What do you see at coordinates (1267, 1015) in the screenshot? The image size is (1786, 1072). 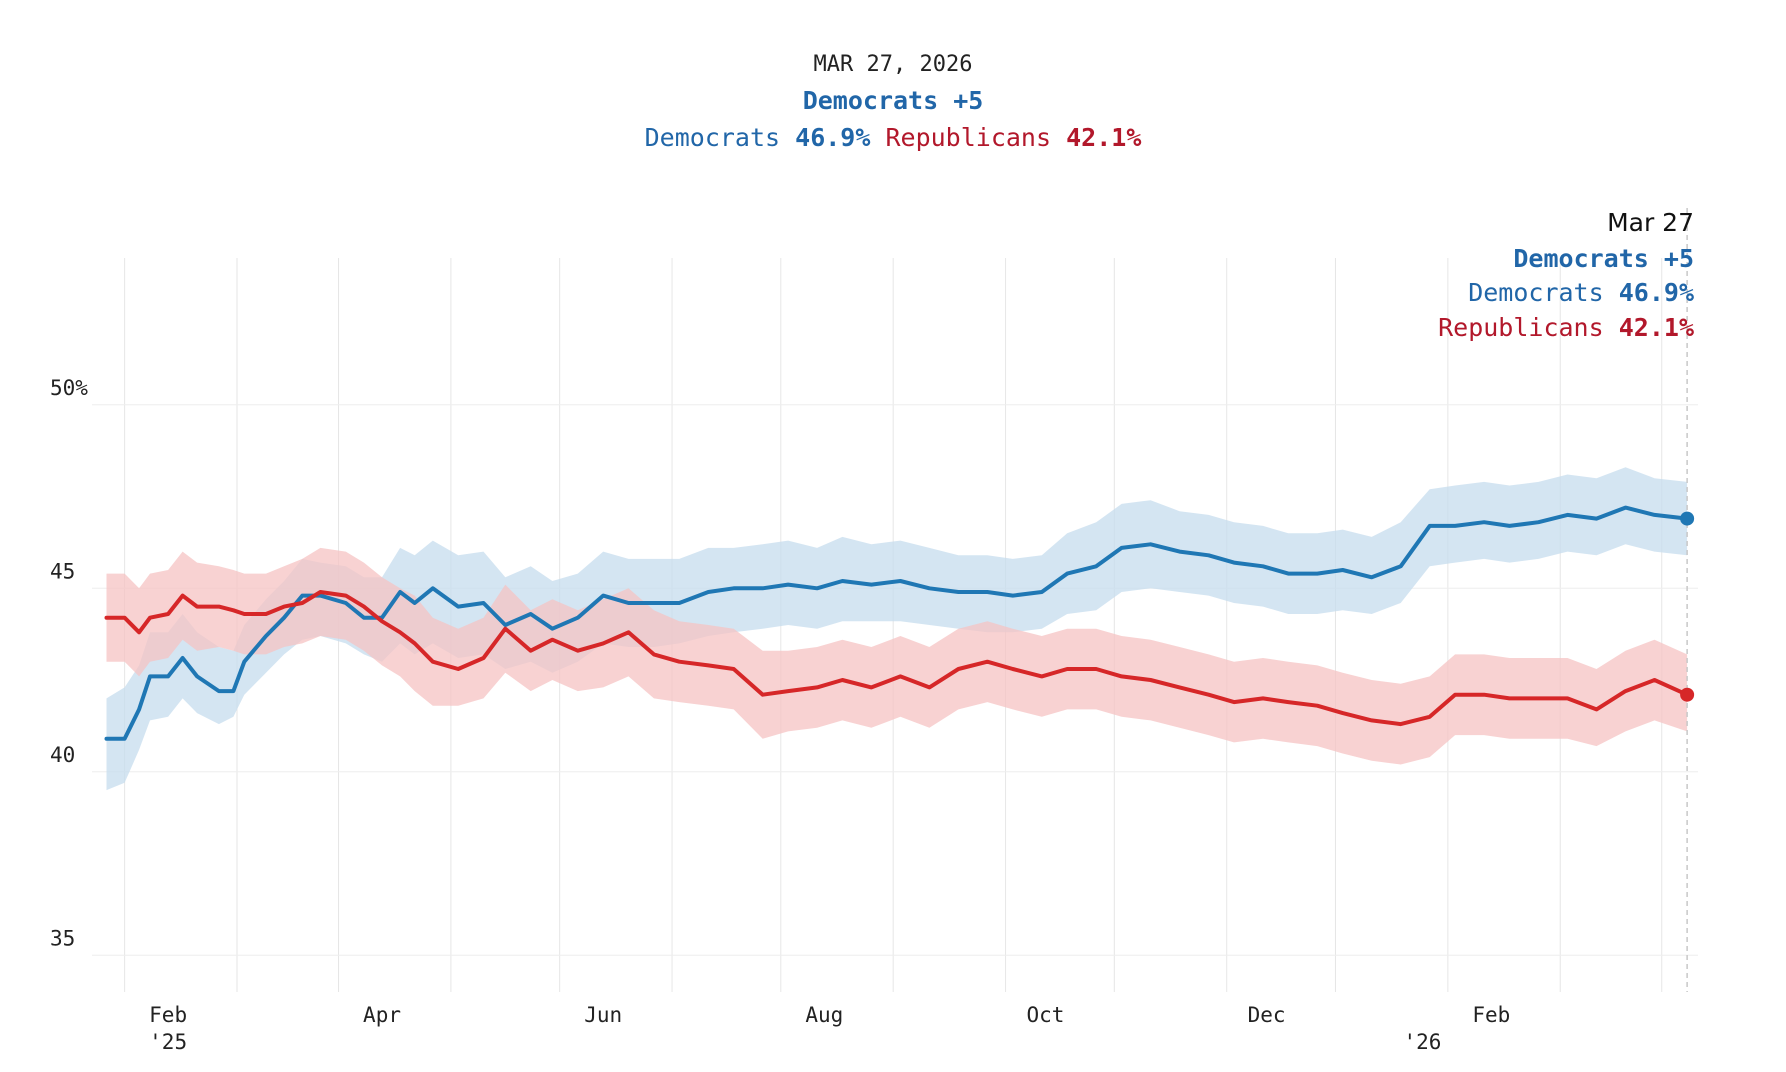 I see `x-tick-label: Dec` at bounding box center [1267, 1015].